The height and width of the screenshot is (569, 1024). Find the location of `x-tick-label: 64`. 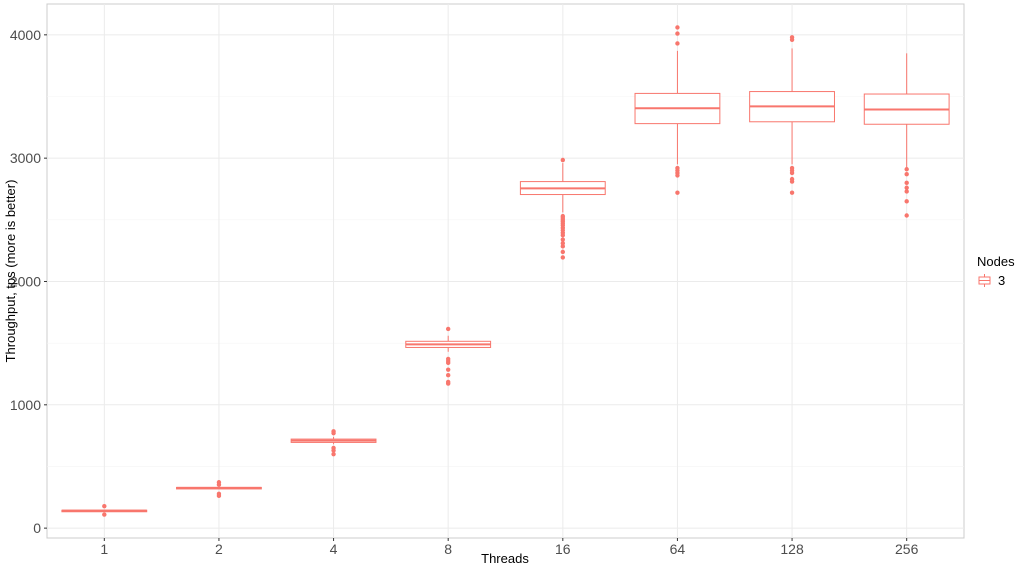

x-tick-label: 64 is located at coordinates (678, 549).